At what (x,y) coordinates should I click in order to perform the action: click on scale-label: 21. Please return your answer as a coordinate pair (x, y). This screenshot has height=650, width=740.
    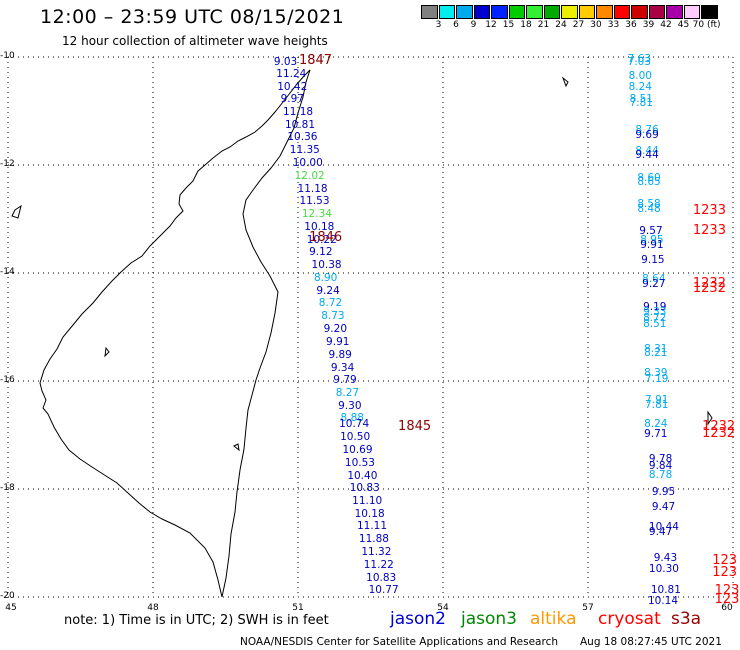
    Looking at the image, I should click on (543, 25).